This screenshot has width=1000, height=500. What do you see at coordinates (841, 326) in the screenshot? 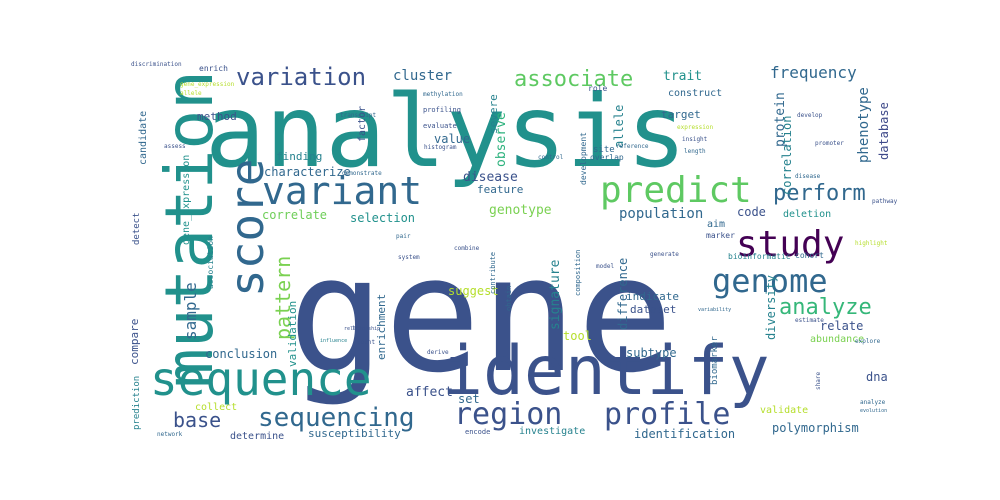
I see `word-relate: relate` at bounding box center [841, 326].